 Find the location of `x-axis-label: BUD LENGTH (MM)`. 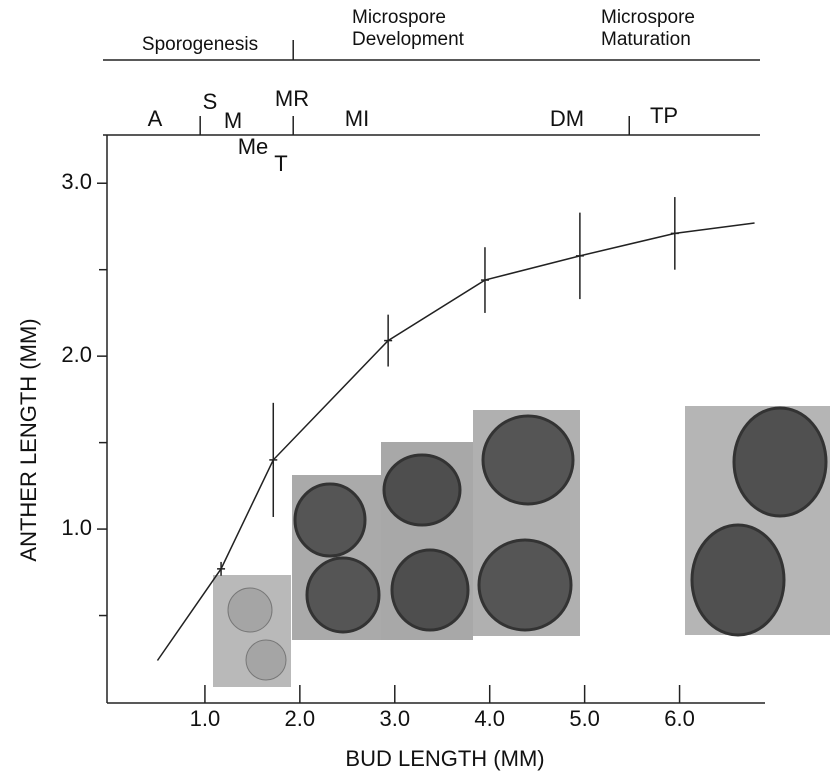

x-axis-label: BUD LENGTH (MM) is located at coordinates (444, 758).